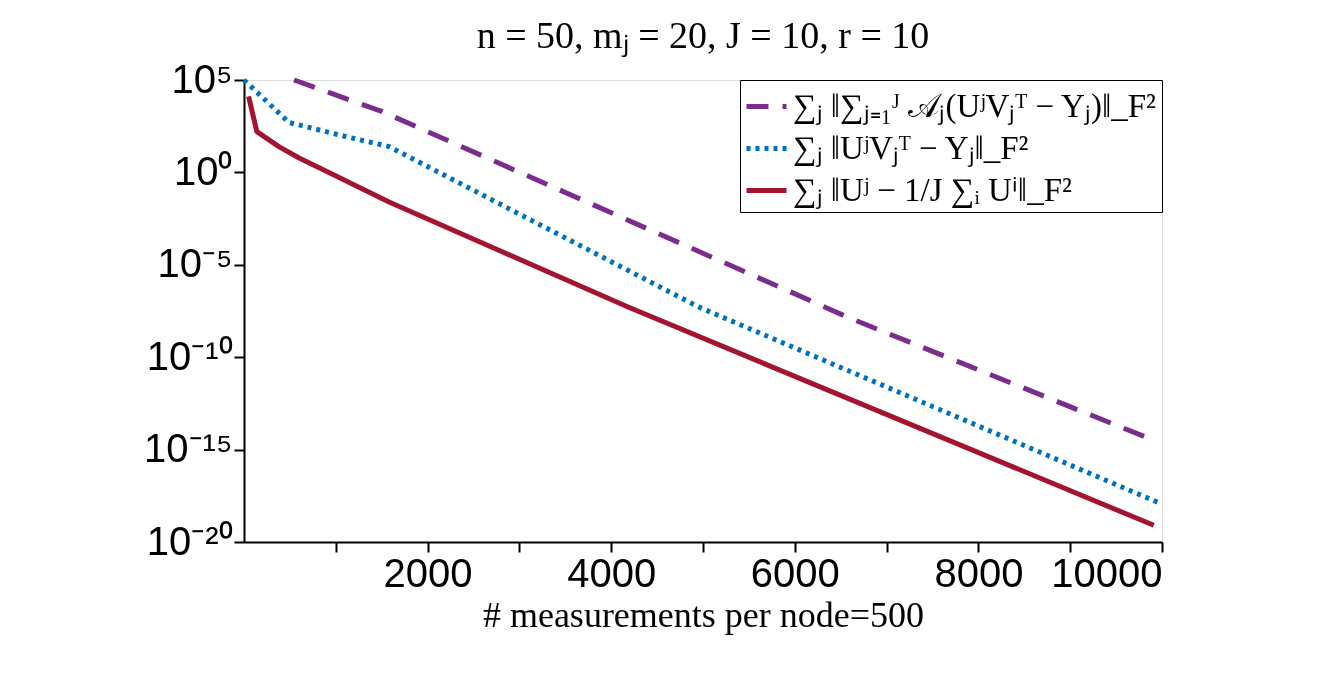  Describe the element at coordinates (428, 572) in the screenshot. I see `x-tick-label: 2000` at that location.